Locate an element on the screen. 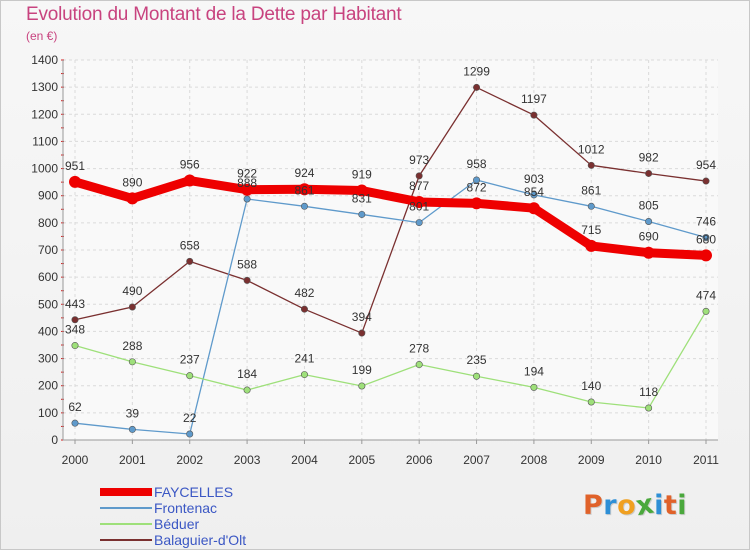 This screenshot has height=550, width=750. data-label: 801 is located at coordinates (419, 207).